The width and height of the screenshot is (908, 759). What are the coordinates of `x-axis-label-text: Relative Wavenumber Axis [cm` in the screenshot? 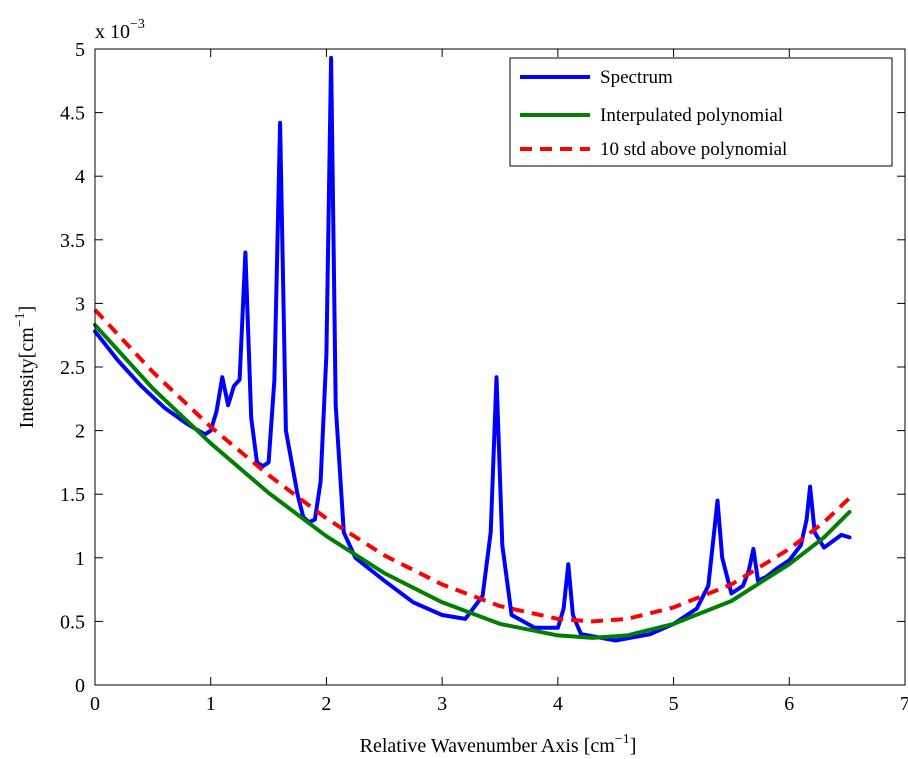 It's located at (488, 746).